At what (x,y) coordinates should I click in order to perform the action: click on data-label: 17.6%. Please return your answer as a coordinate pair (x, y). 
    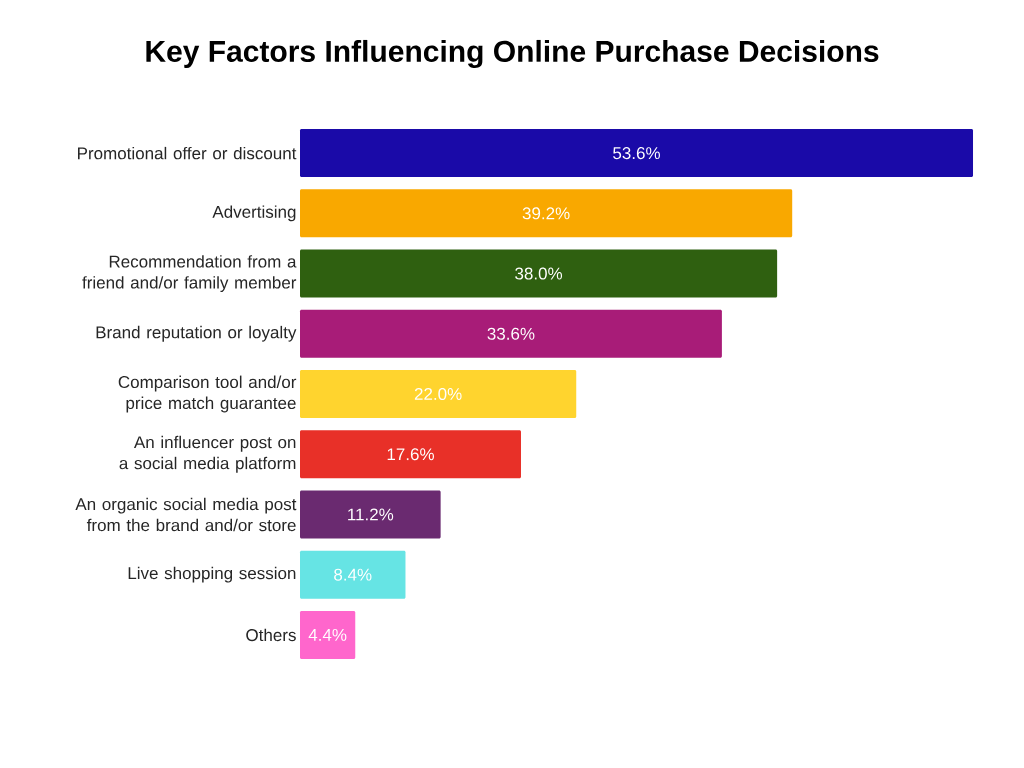
    Looking at the image, I should click on (410, 454).